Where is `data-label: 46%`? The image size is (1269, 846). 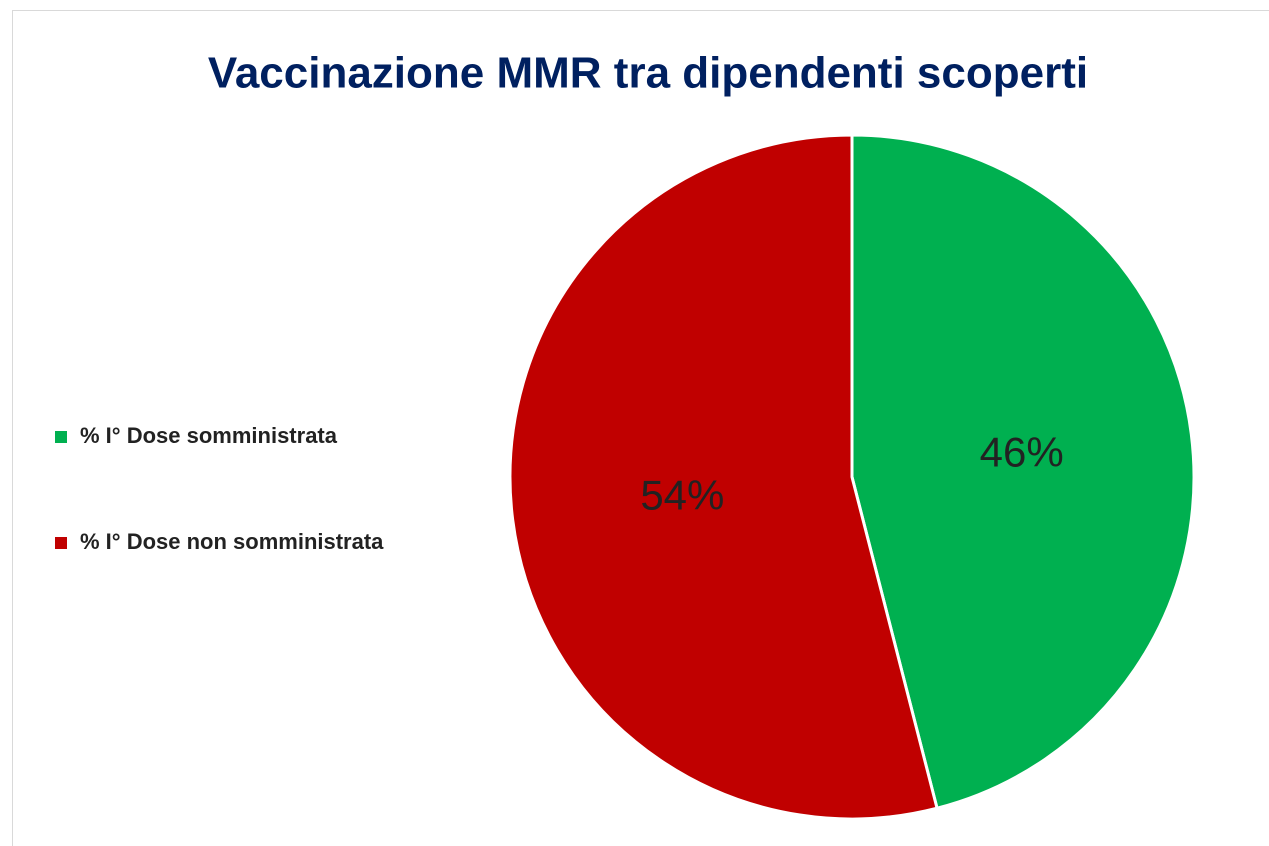 data-label: 46% is located at coordinates (1022, 452).